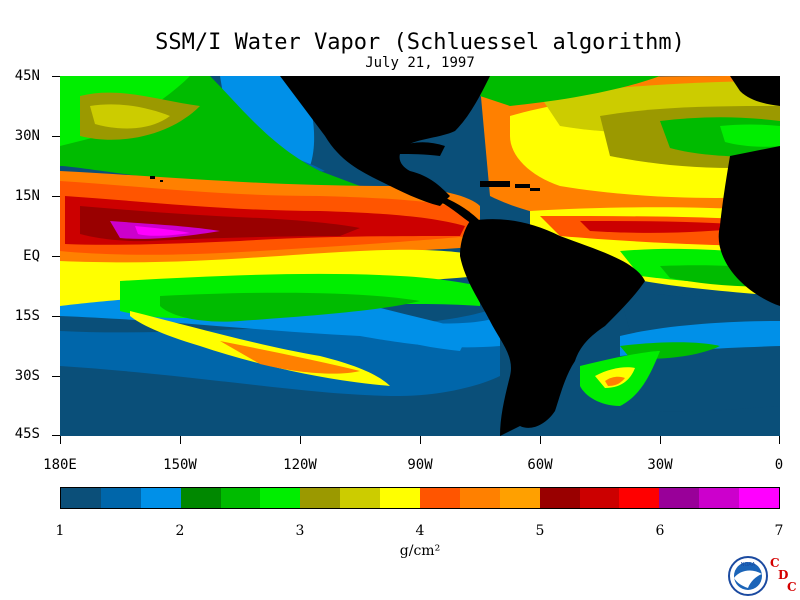  Describe the element at coordinates (420, 551) in the screenshot. I see `colorbar-unit: g/cm²` at that location.